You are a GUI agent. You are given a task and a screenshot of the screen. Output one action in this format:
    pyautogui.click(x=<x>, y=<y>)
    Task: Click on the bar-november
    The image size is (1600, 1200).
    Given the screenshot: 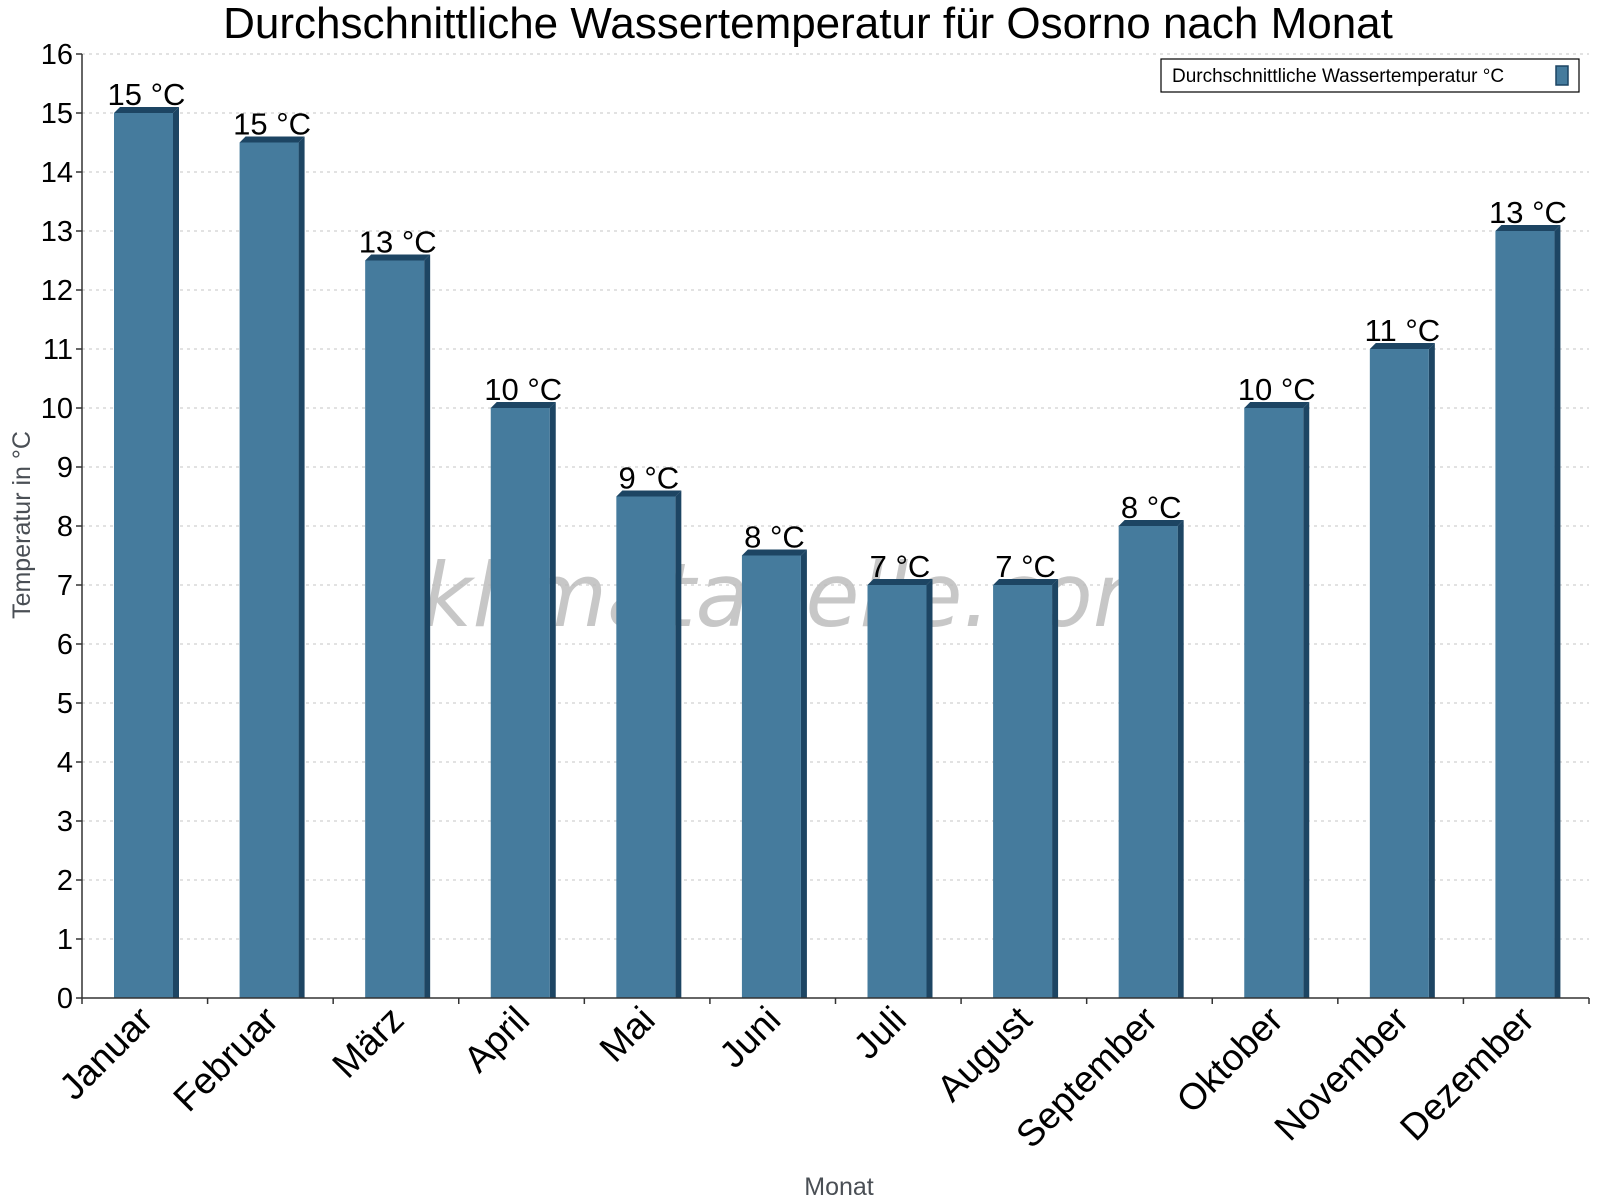 What is the action you would take?
    pyautogui.click(x=1402, y=670)
    